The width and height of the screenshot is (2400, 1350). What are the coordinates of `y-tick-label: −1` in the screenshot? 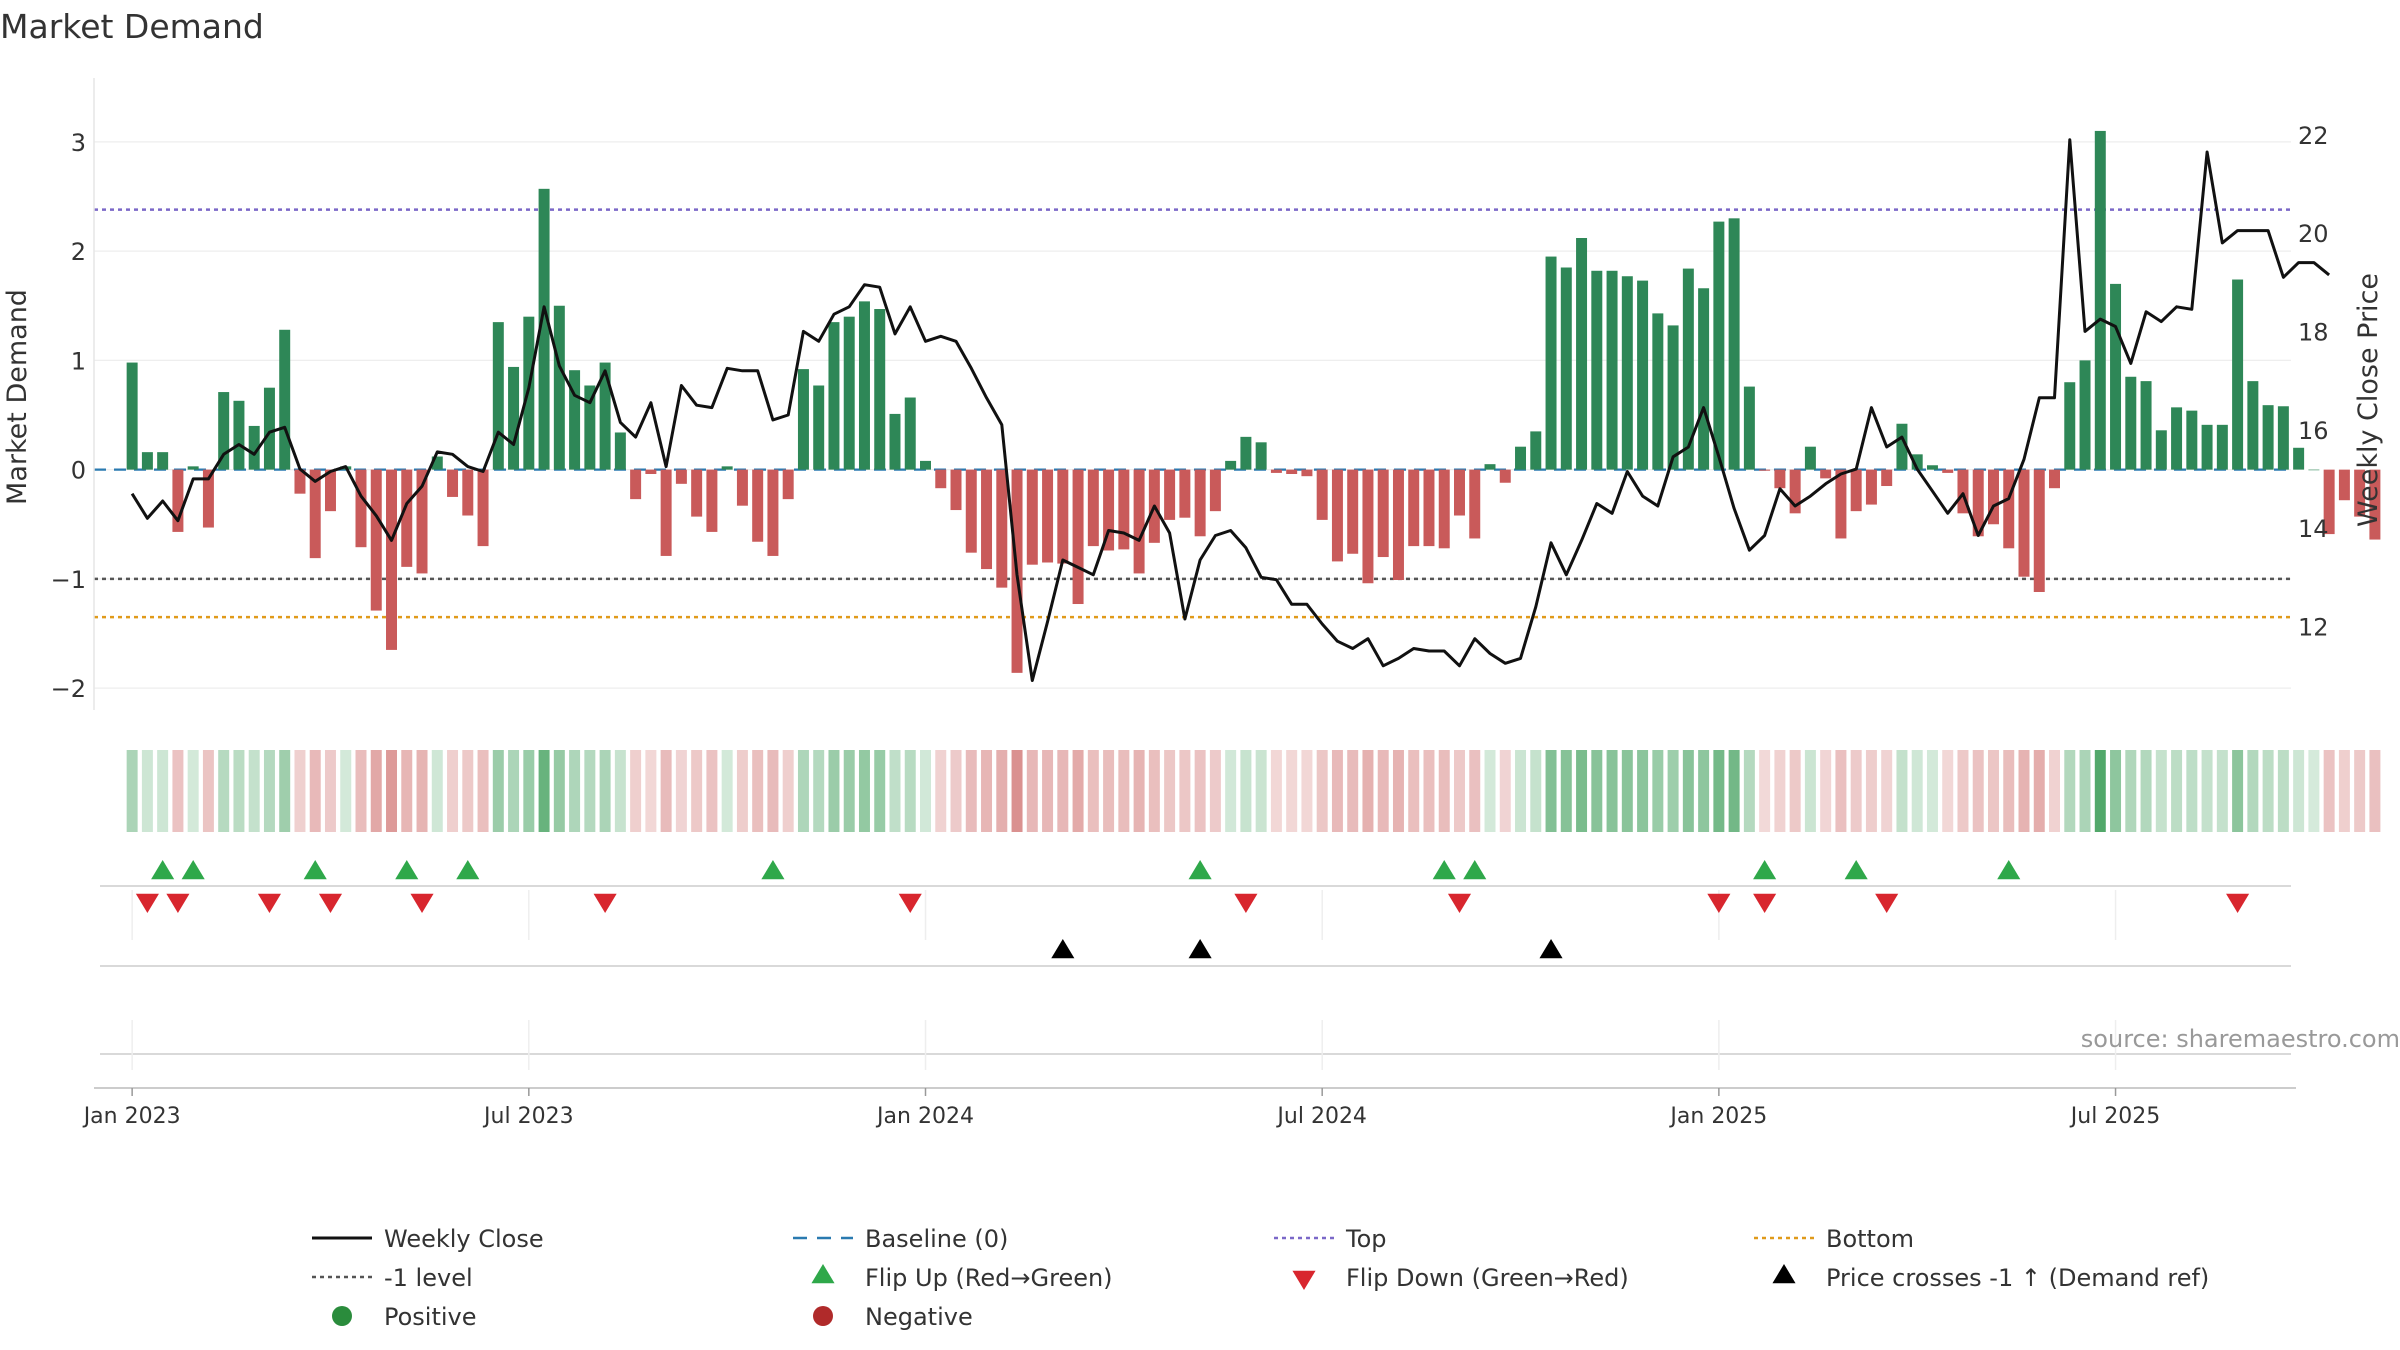 It's located at (68, 580).